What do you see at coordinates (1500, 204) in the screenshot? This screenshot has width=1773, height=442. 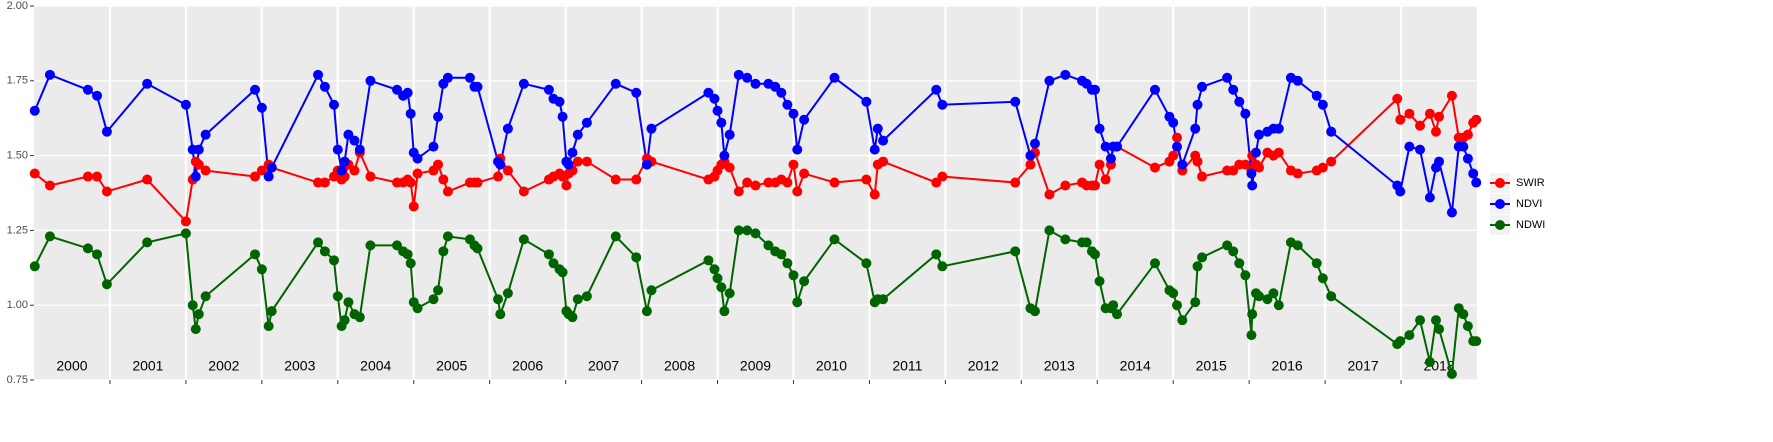 I see `legend-marker` at bounding box center [1500, 204].